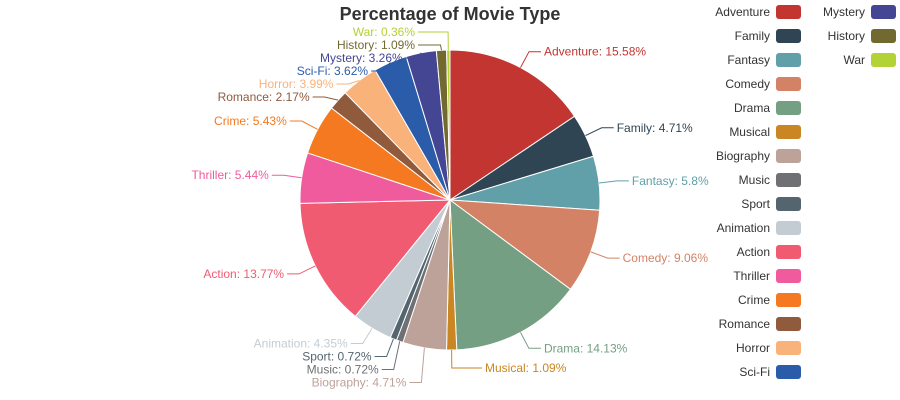 This screenshot has height=400, width=900. Describe the element at coordinates (301, 270) in the screenshot. I see `label-line-action` at that location.